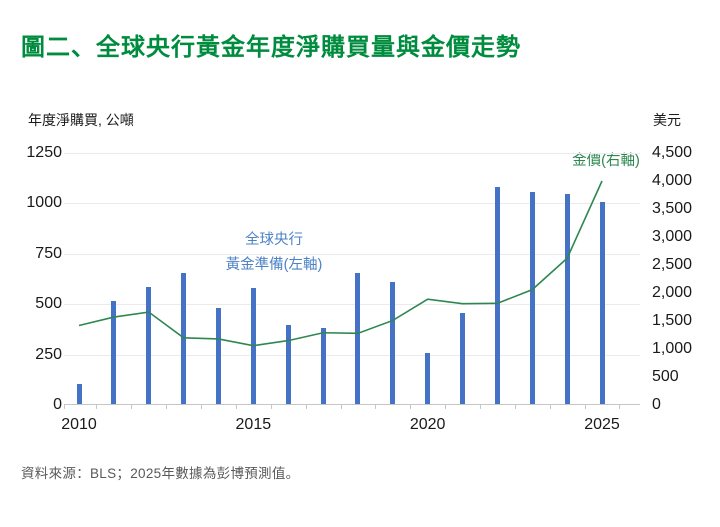  What do you see at coordinates (57, 404) in the screenshot?
I see `left-axis-tick-label: 0` at bounding box center [57, 404].